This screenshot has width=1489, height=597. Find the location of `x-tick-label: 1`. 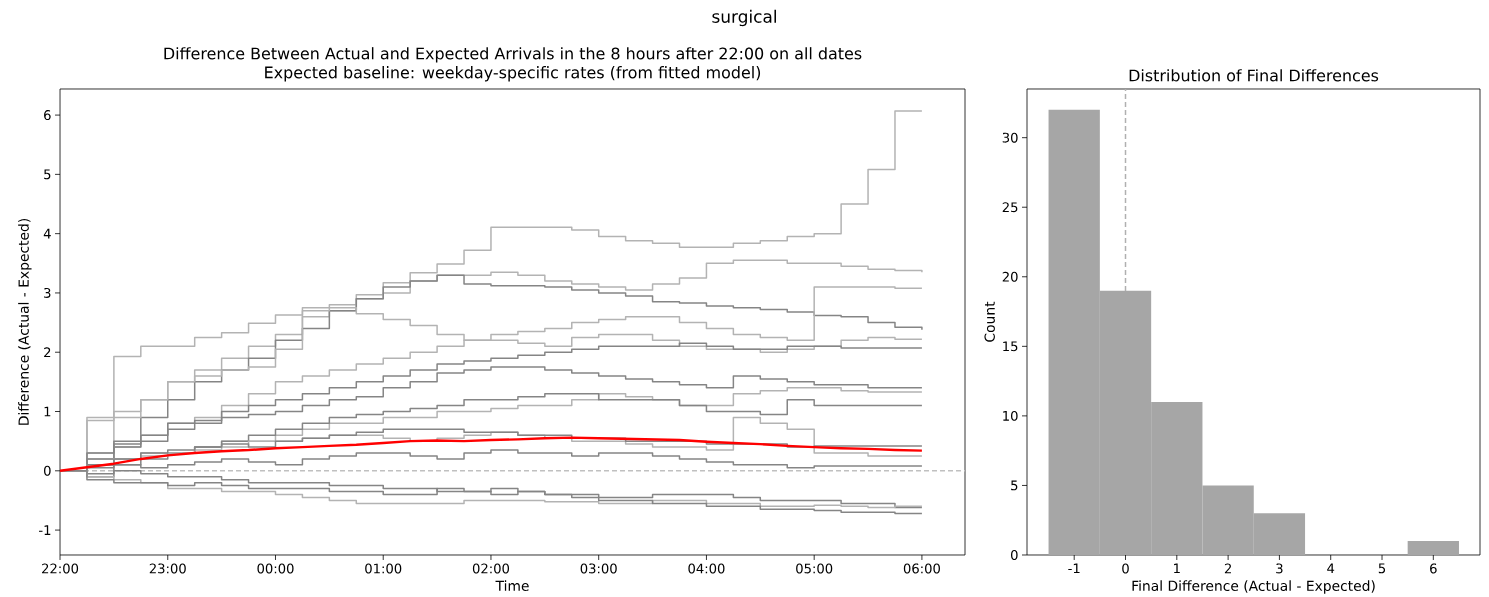

x-tick-label: 1 is located at coordinates (1177, 568).